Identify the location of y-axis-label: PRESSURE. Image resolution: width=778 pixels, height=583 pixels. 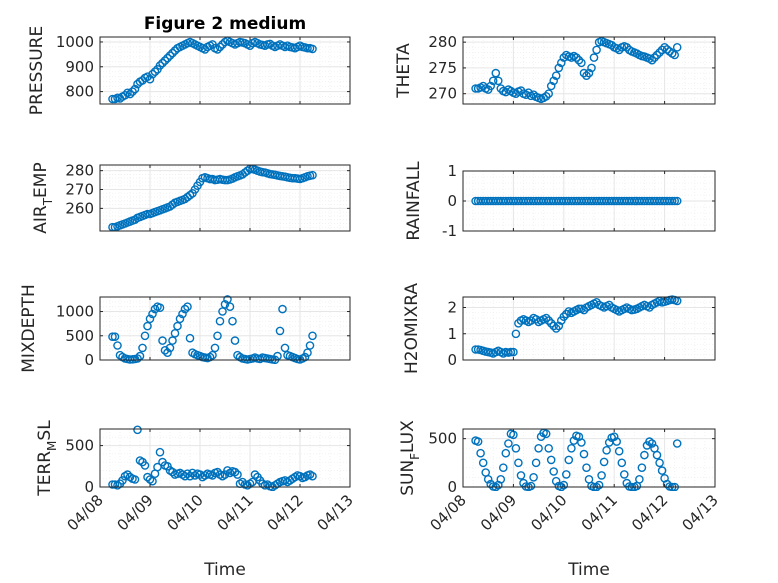
(37, 70).